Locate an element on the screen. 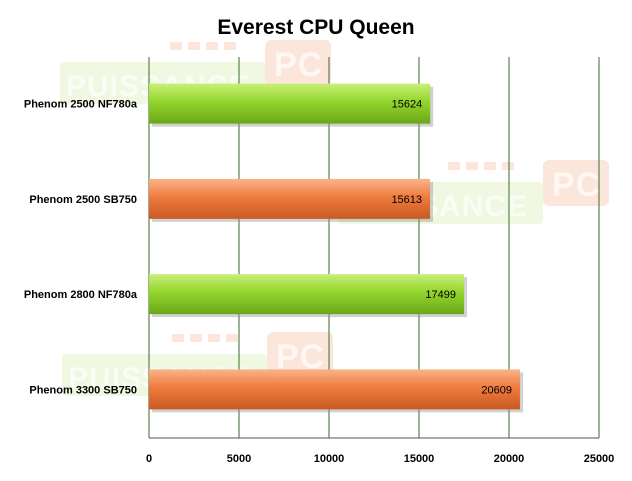 The image size is (632, 481). value-labels: 15624 15613 17499 20609 is located at coordinates (451, 248).